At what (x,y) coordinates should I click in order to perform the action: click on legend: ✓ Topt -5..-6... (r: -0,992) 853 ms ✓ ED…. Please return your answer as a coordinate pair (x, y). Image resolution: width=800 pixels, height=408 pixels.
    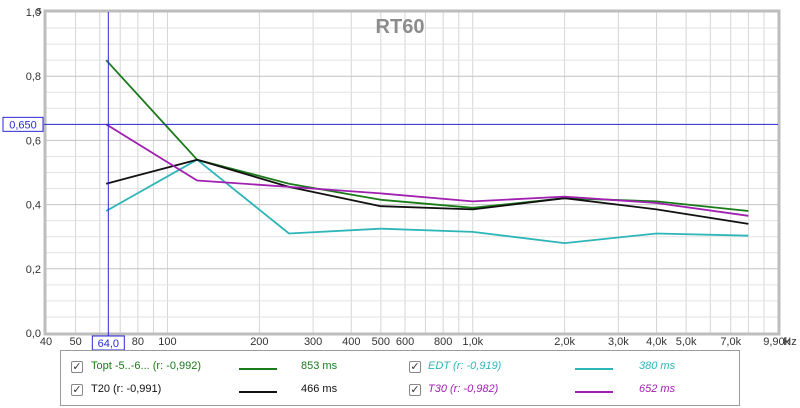
    Looking at the image, I should click on (400, 378).